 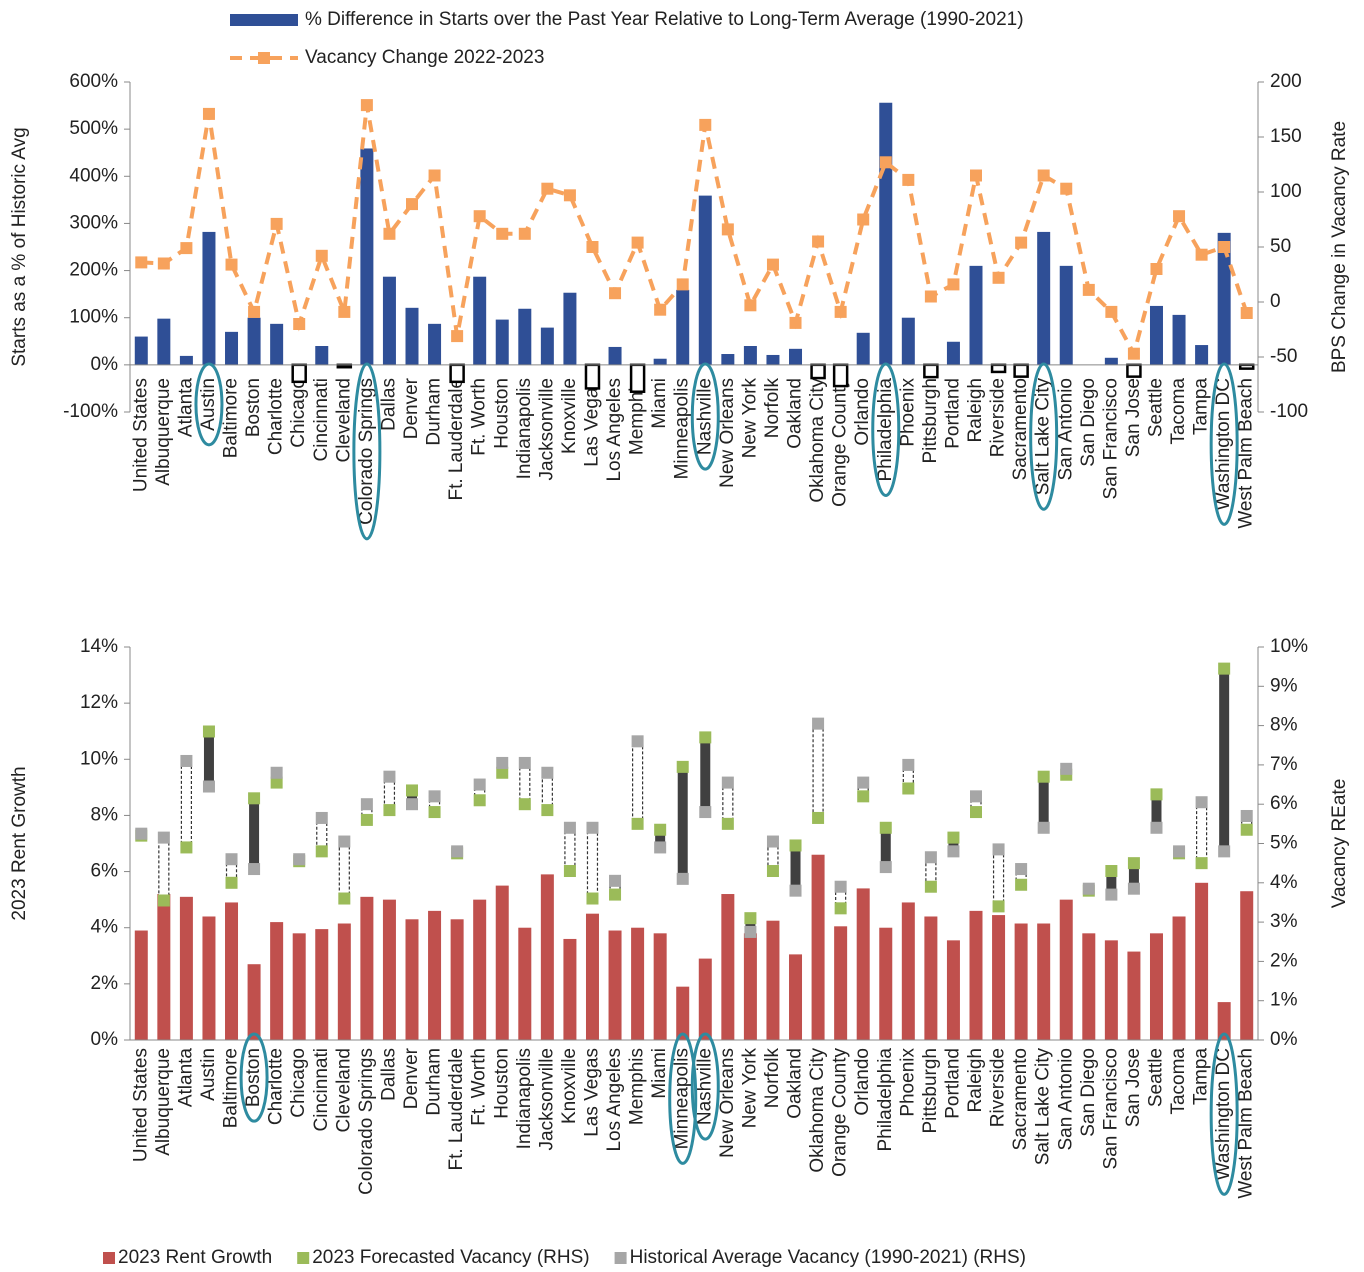 What do you see at coordinates (795, 1083) in the screenshot?
I see `x-tick-label: Oakland` at bounding box center [795, 1083].